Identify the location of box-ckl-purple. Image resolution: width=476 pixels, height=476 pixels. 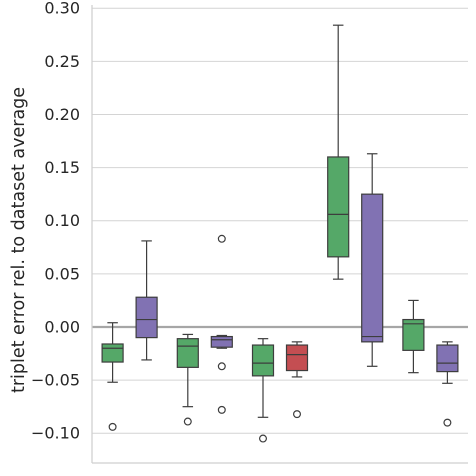
(146, 300).